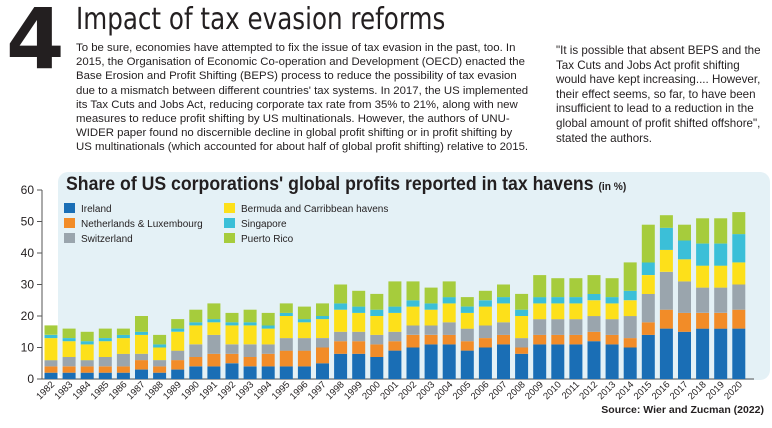 This screenshot has height=428, width=772. What do you see at coordinates (480, 390) in the screenshot?
I see `x-tick-label: 2006` at bounding box center [480, 390].